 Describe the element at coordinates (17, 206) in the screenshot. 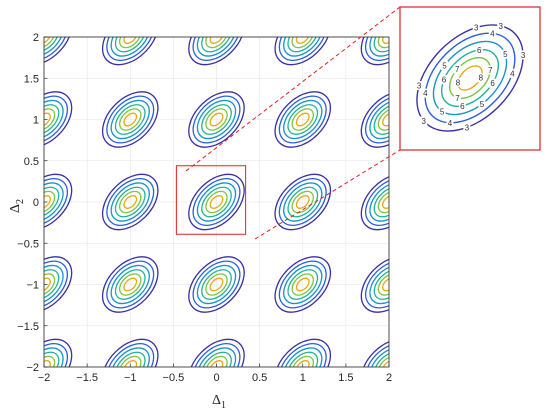

I see `y-axis-label: Δ2` at that location.